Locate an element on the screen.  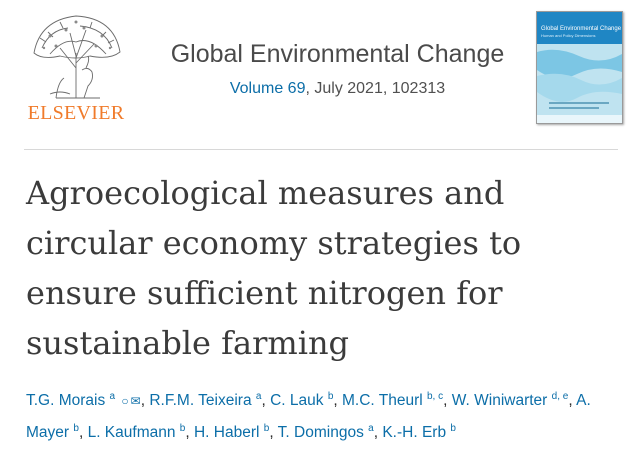
author-link: K.-H. Erb is located at coordinates (414, 432).